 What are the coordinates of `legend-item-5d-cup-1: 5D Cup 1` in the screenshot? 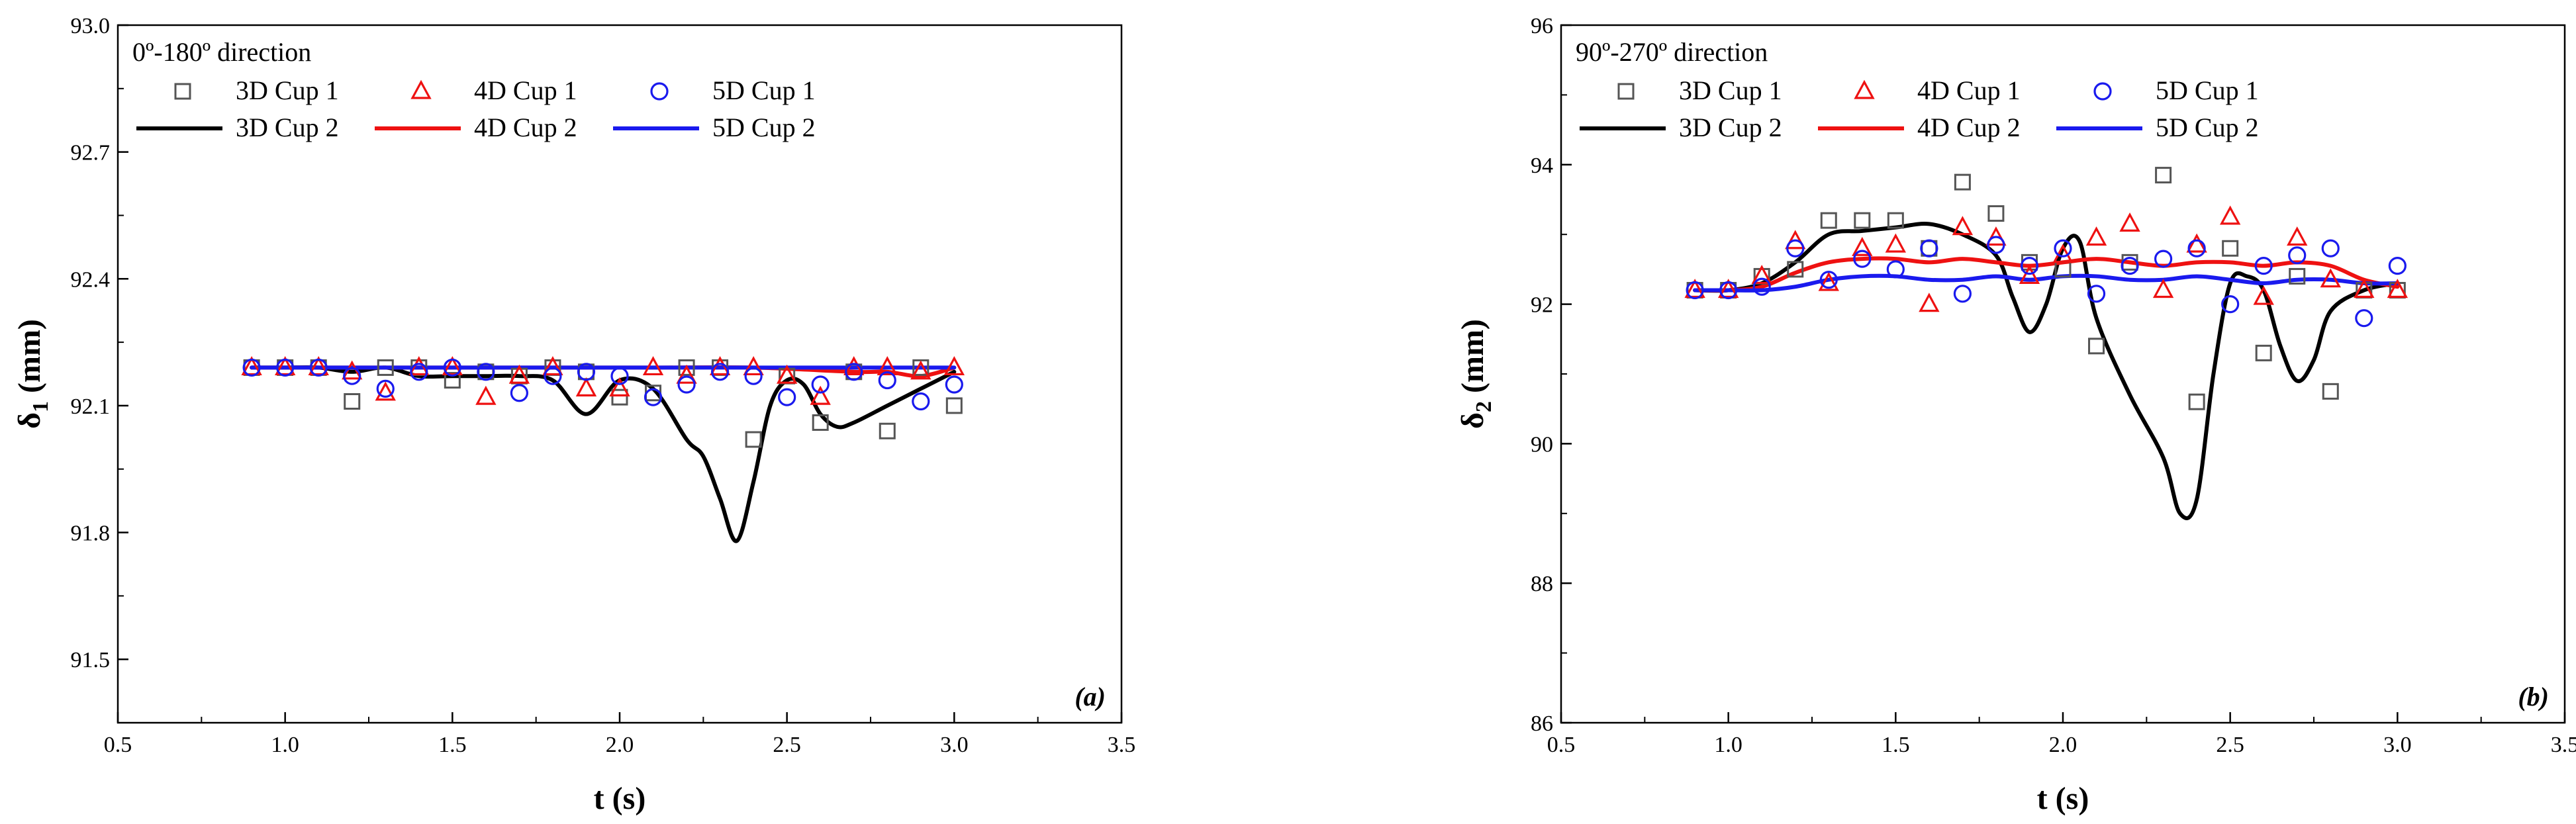 It's located at (2176, 90).